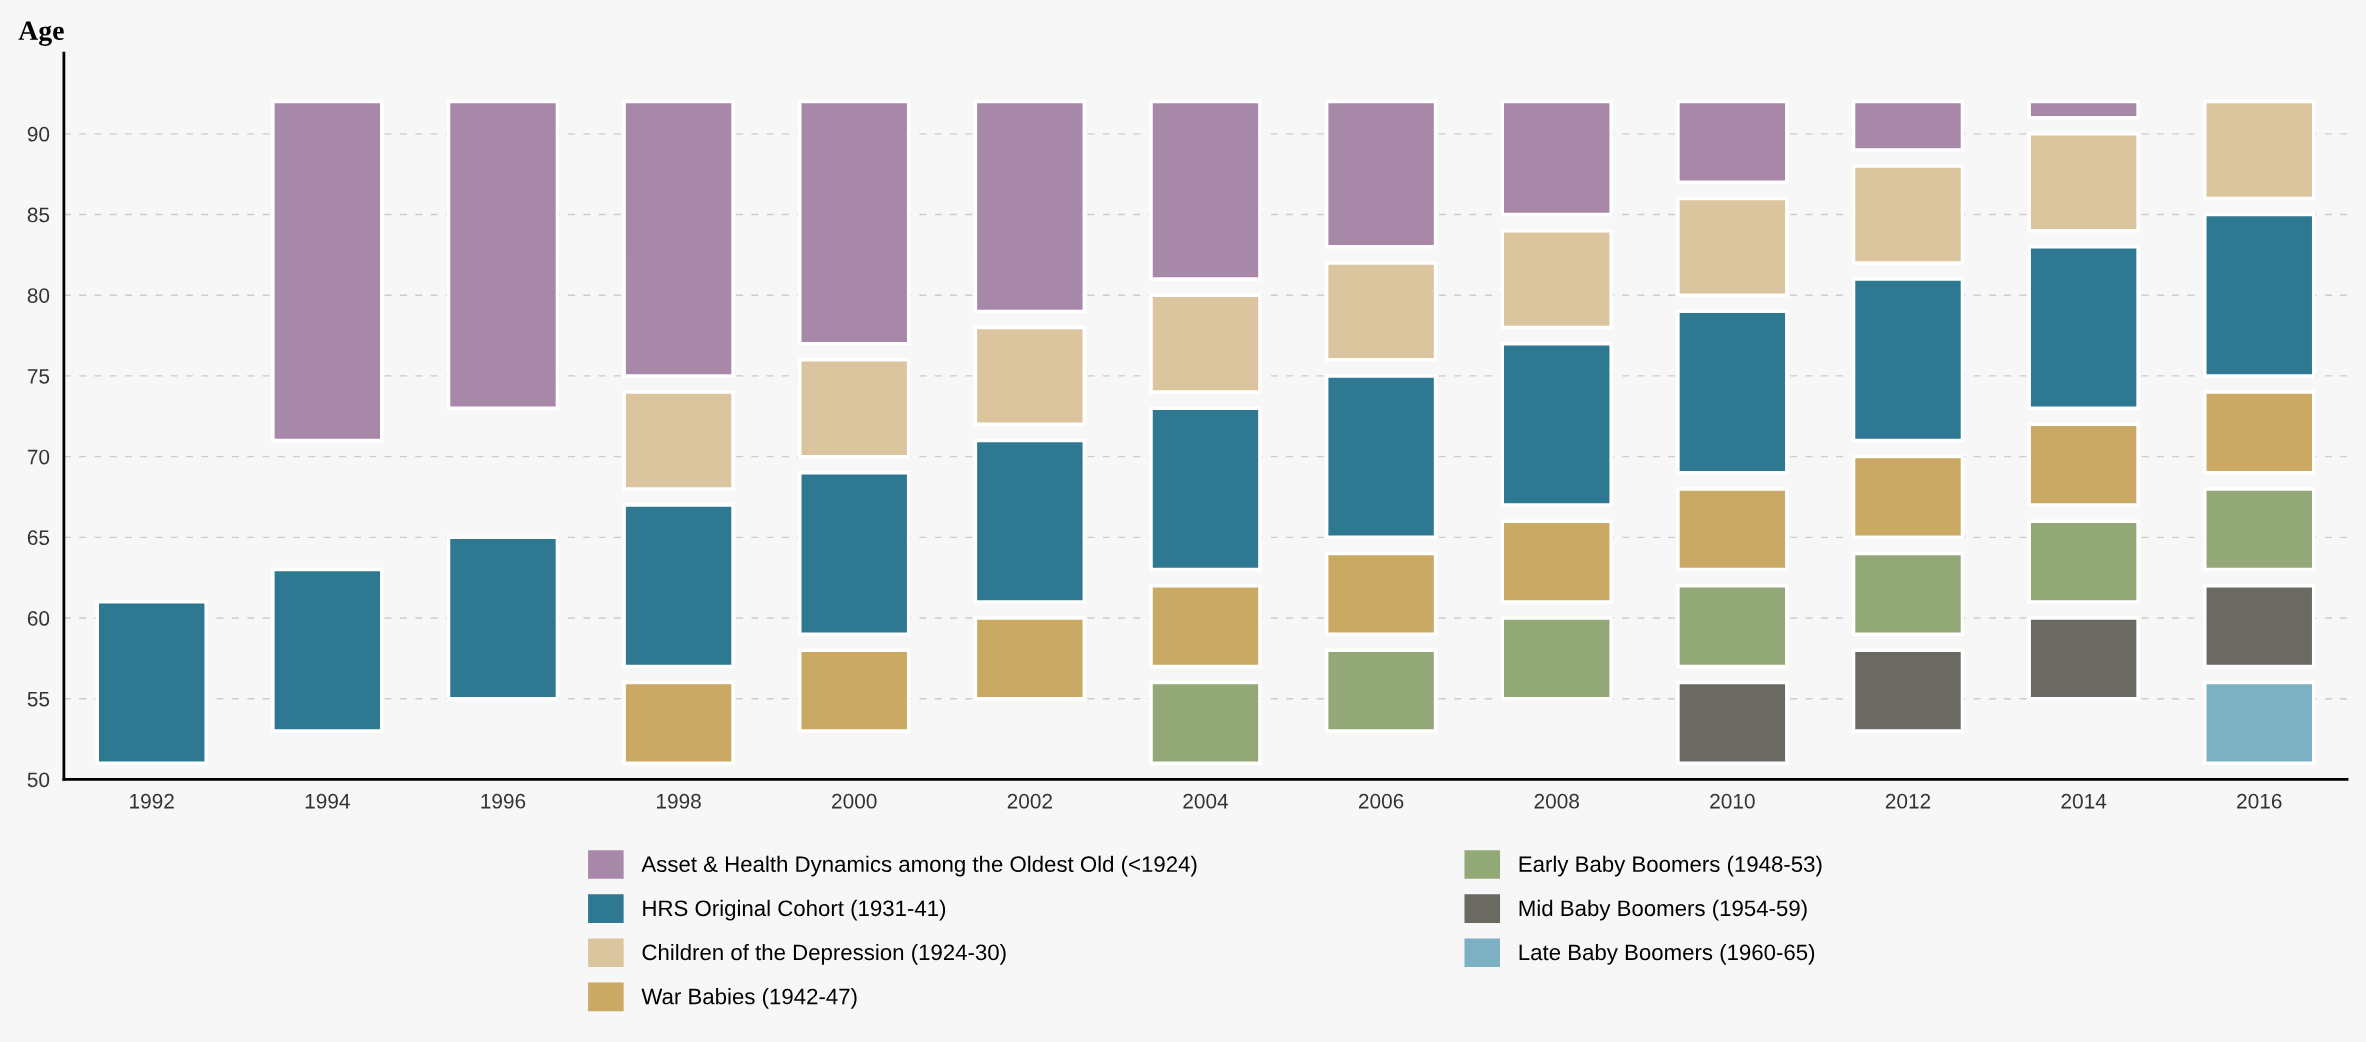 The width and height of the screenshot is (2366, 1042). Describe the element at coordinates (2259, 801) in the screenshot. I see `x-tick-label: 2016` at that location.